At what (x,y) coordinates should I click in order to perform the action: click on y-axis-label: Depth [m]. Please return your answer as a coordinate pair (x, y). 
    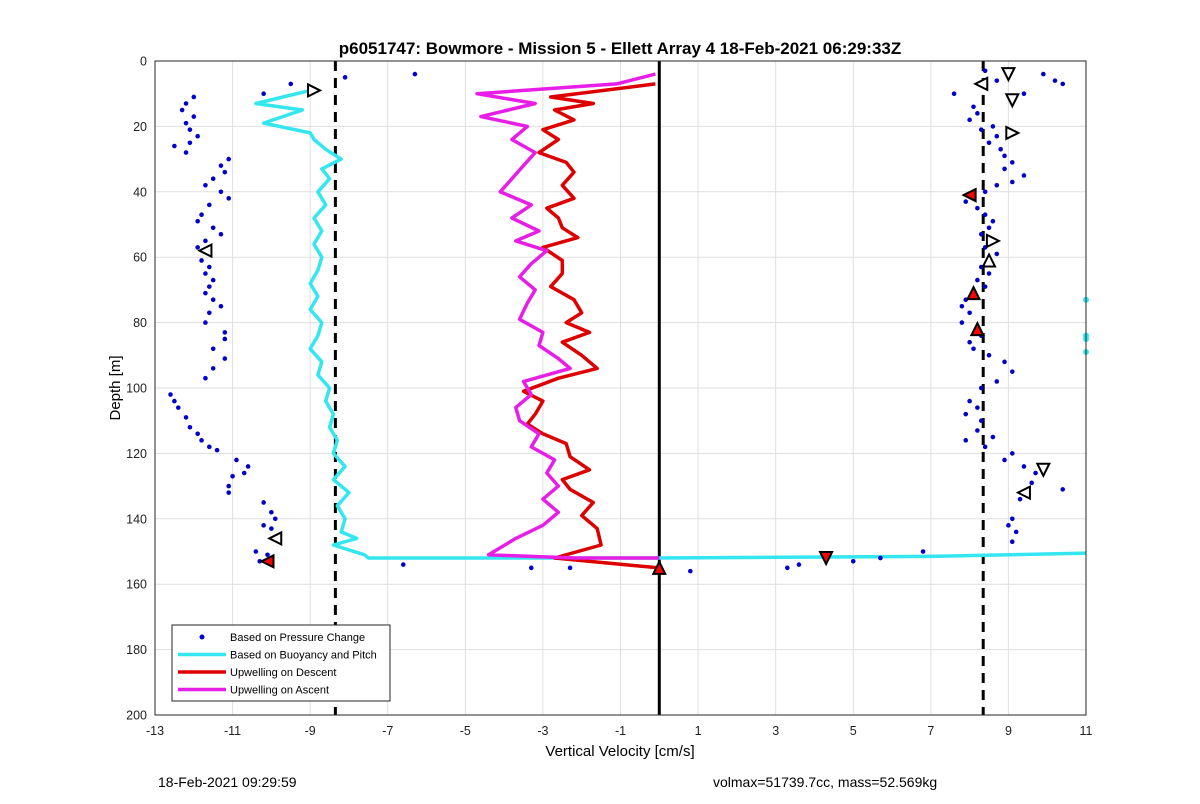
    Looking at the image, I should click on (115, 387).